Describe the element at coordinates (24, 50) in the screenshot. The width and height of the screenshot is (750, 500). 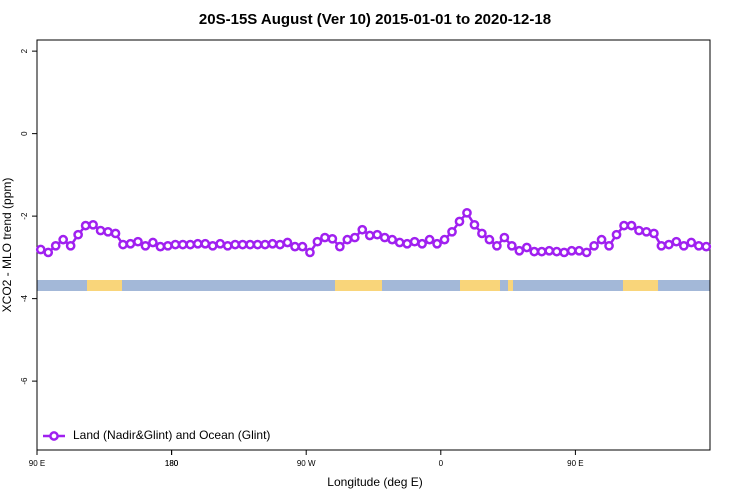
I see `y-tick-label: 2` at that location.